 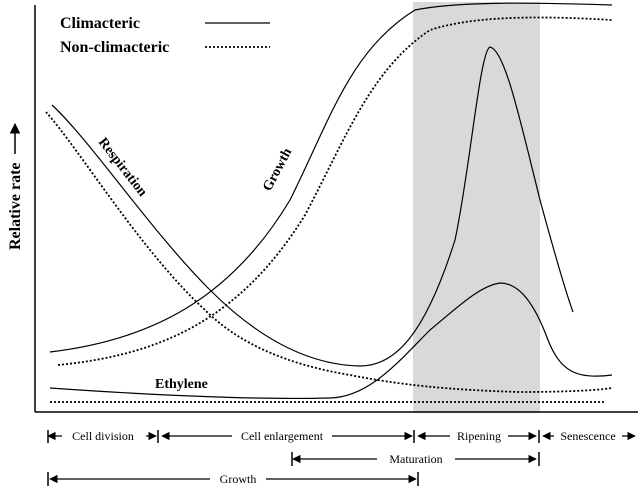 I want to click on stage-row-2: Maturation, so click(x=415, y=458).